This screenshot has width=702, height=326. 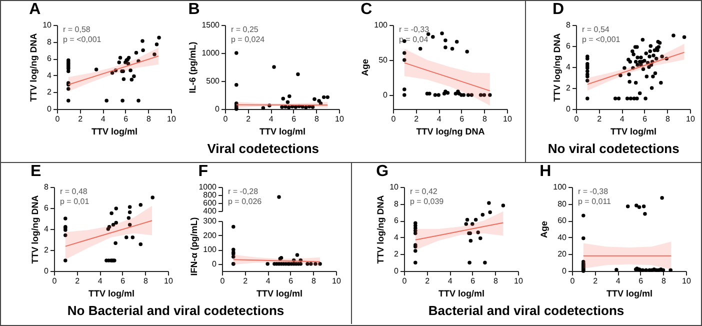 What do you see at coordinates (243, 191) in the screenshot?
I see `annotation: r = -0,28` at bounding box center [243, 191].